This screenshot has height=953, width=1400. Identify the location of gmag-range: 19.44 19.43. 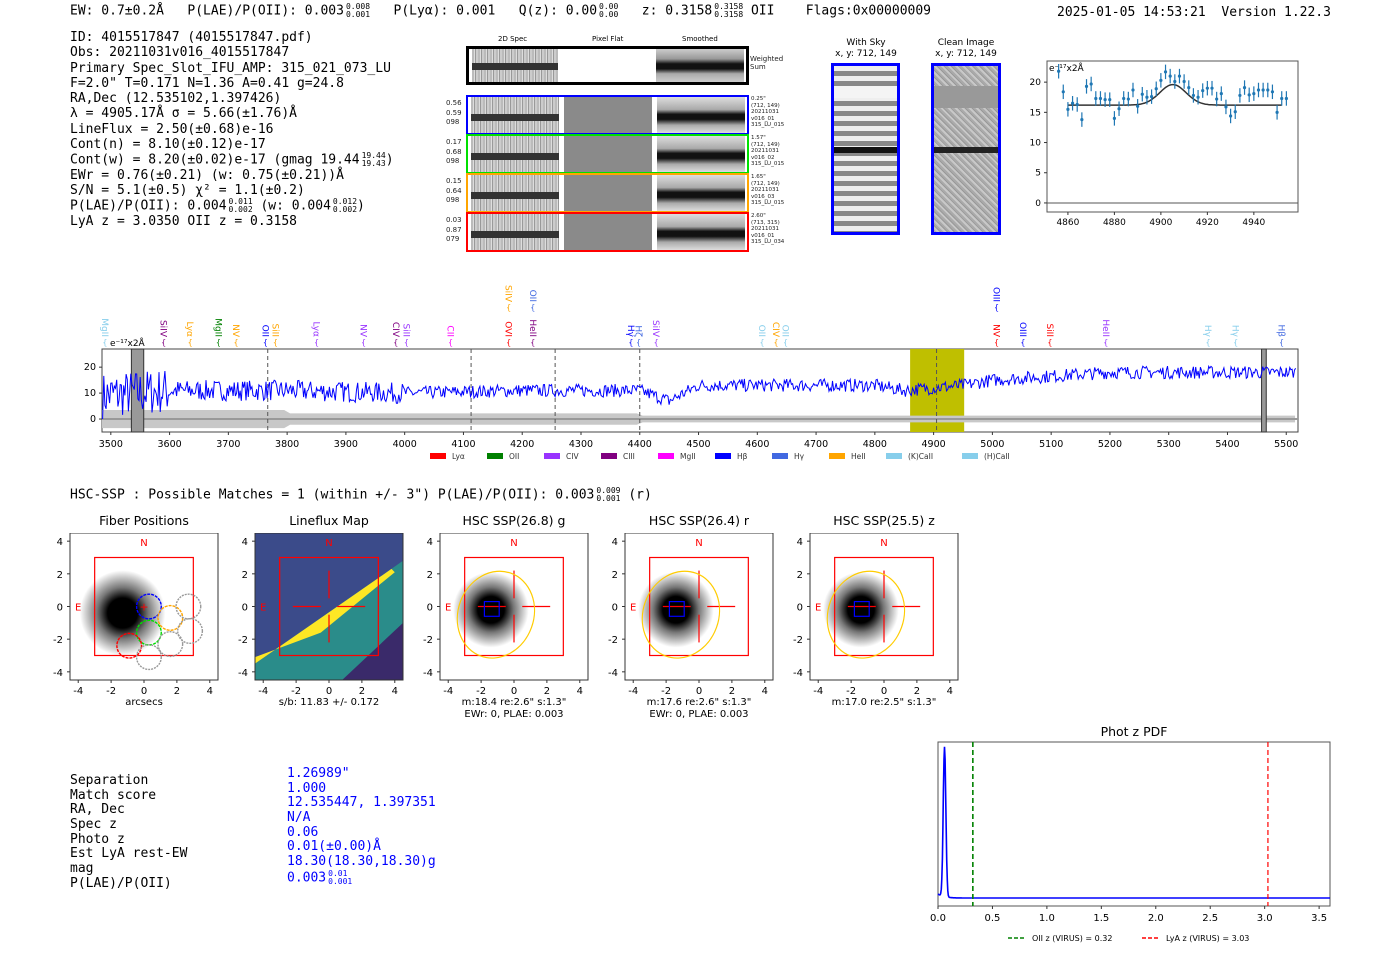
(374, 160).